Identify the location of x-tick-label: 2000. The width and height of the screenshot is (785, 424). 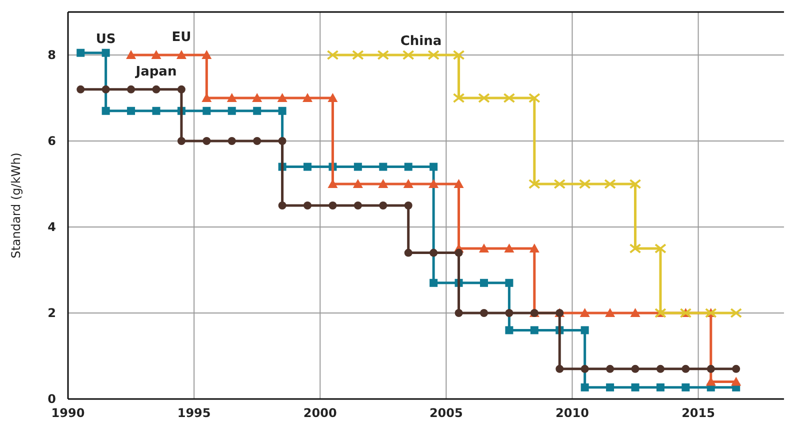
(320, 413).